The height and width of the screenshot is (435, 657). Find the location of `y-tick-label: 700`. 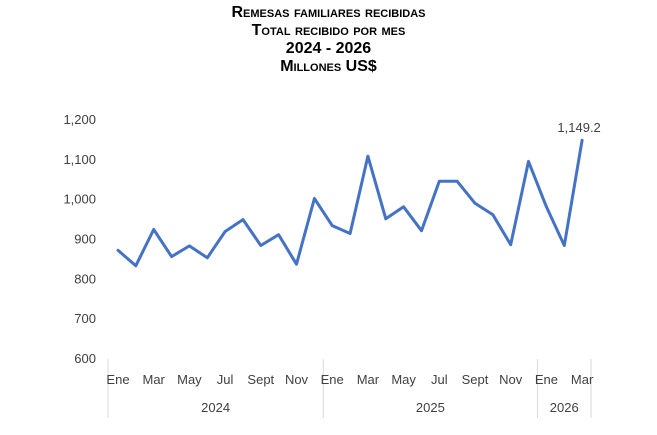

y-tick-label: 700 is located at coordinates (85, 318).